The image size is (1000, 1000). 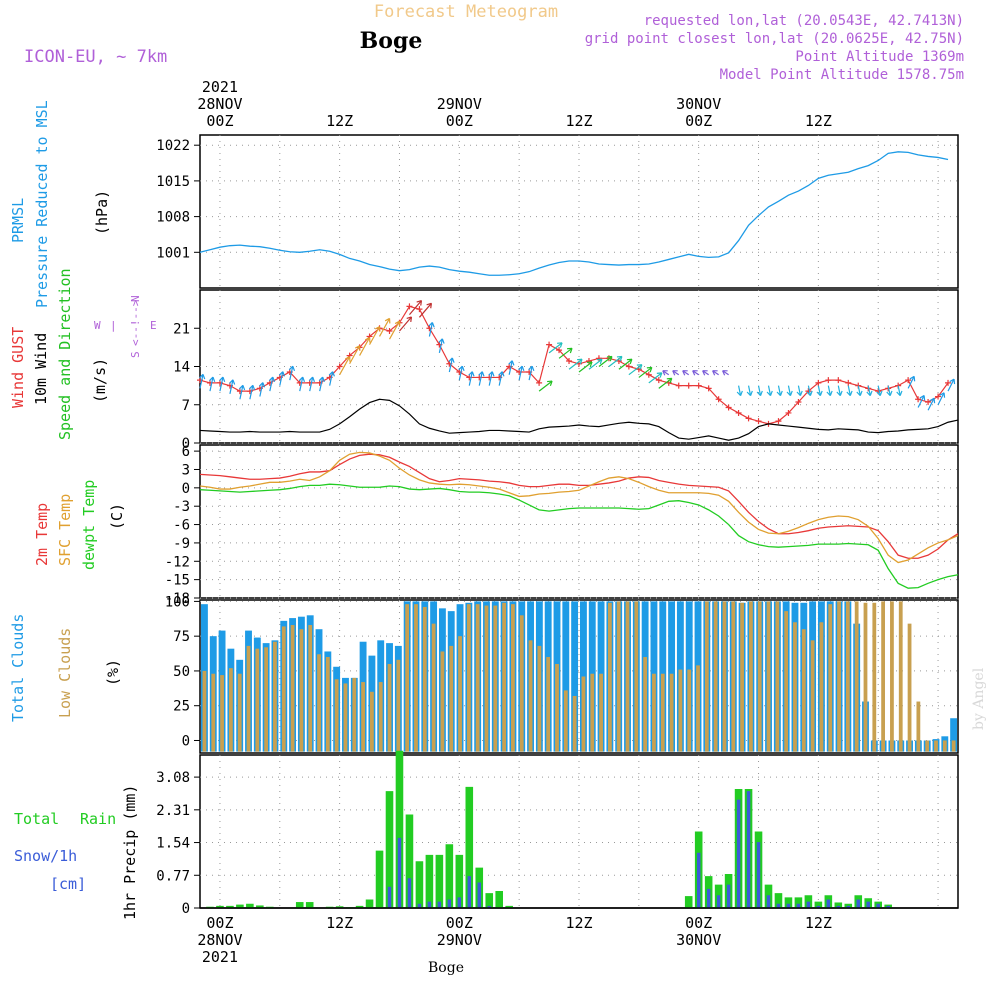 I want to click on clouds-frame, so click(x=579, y=676).